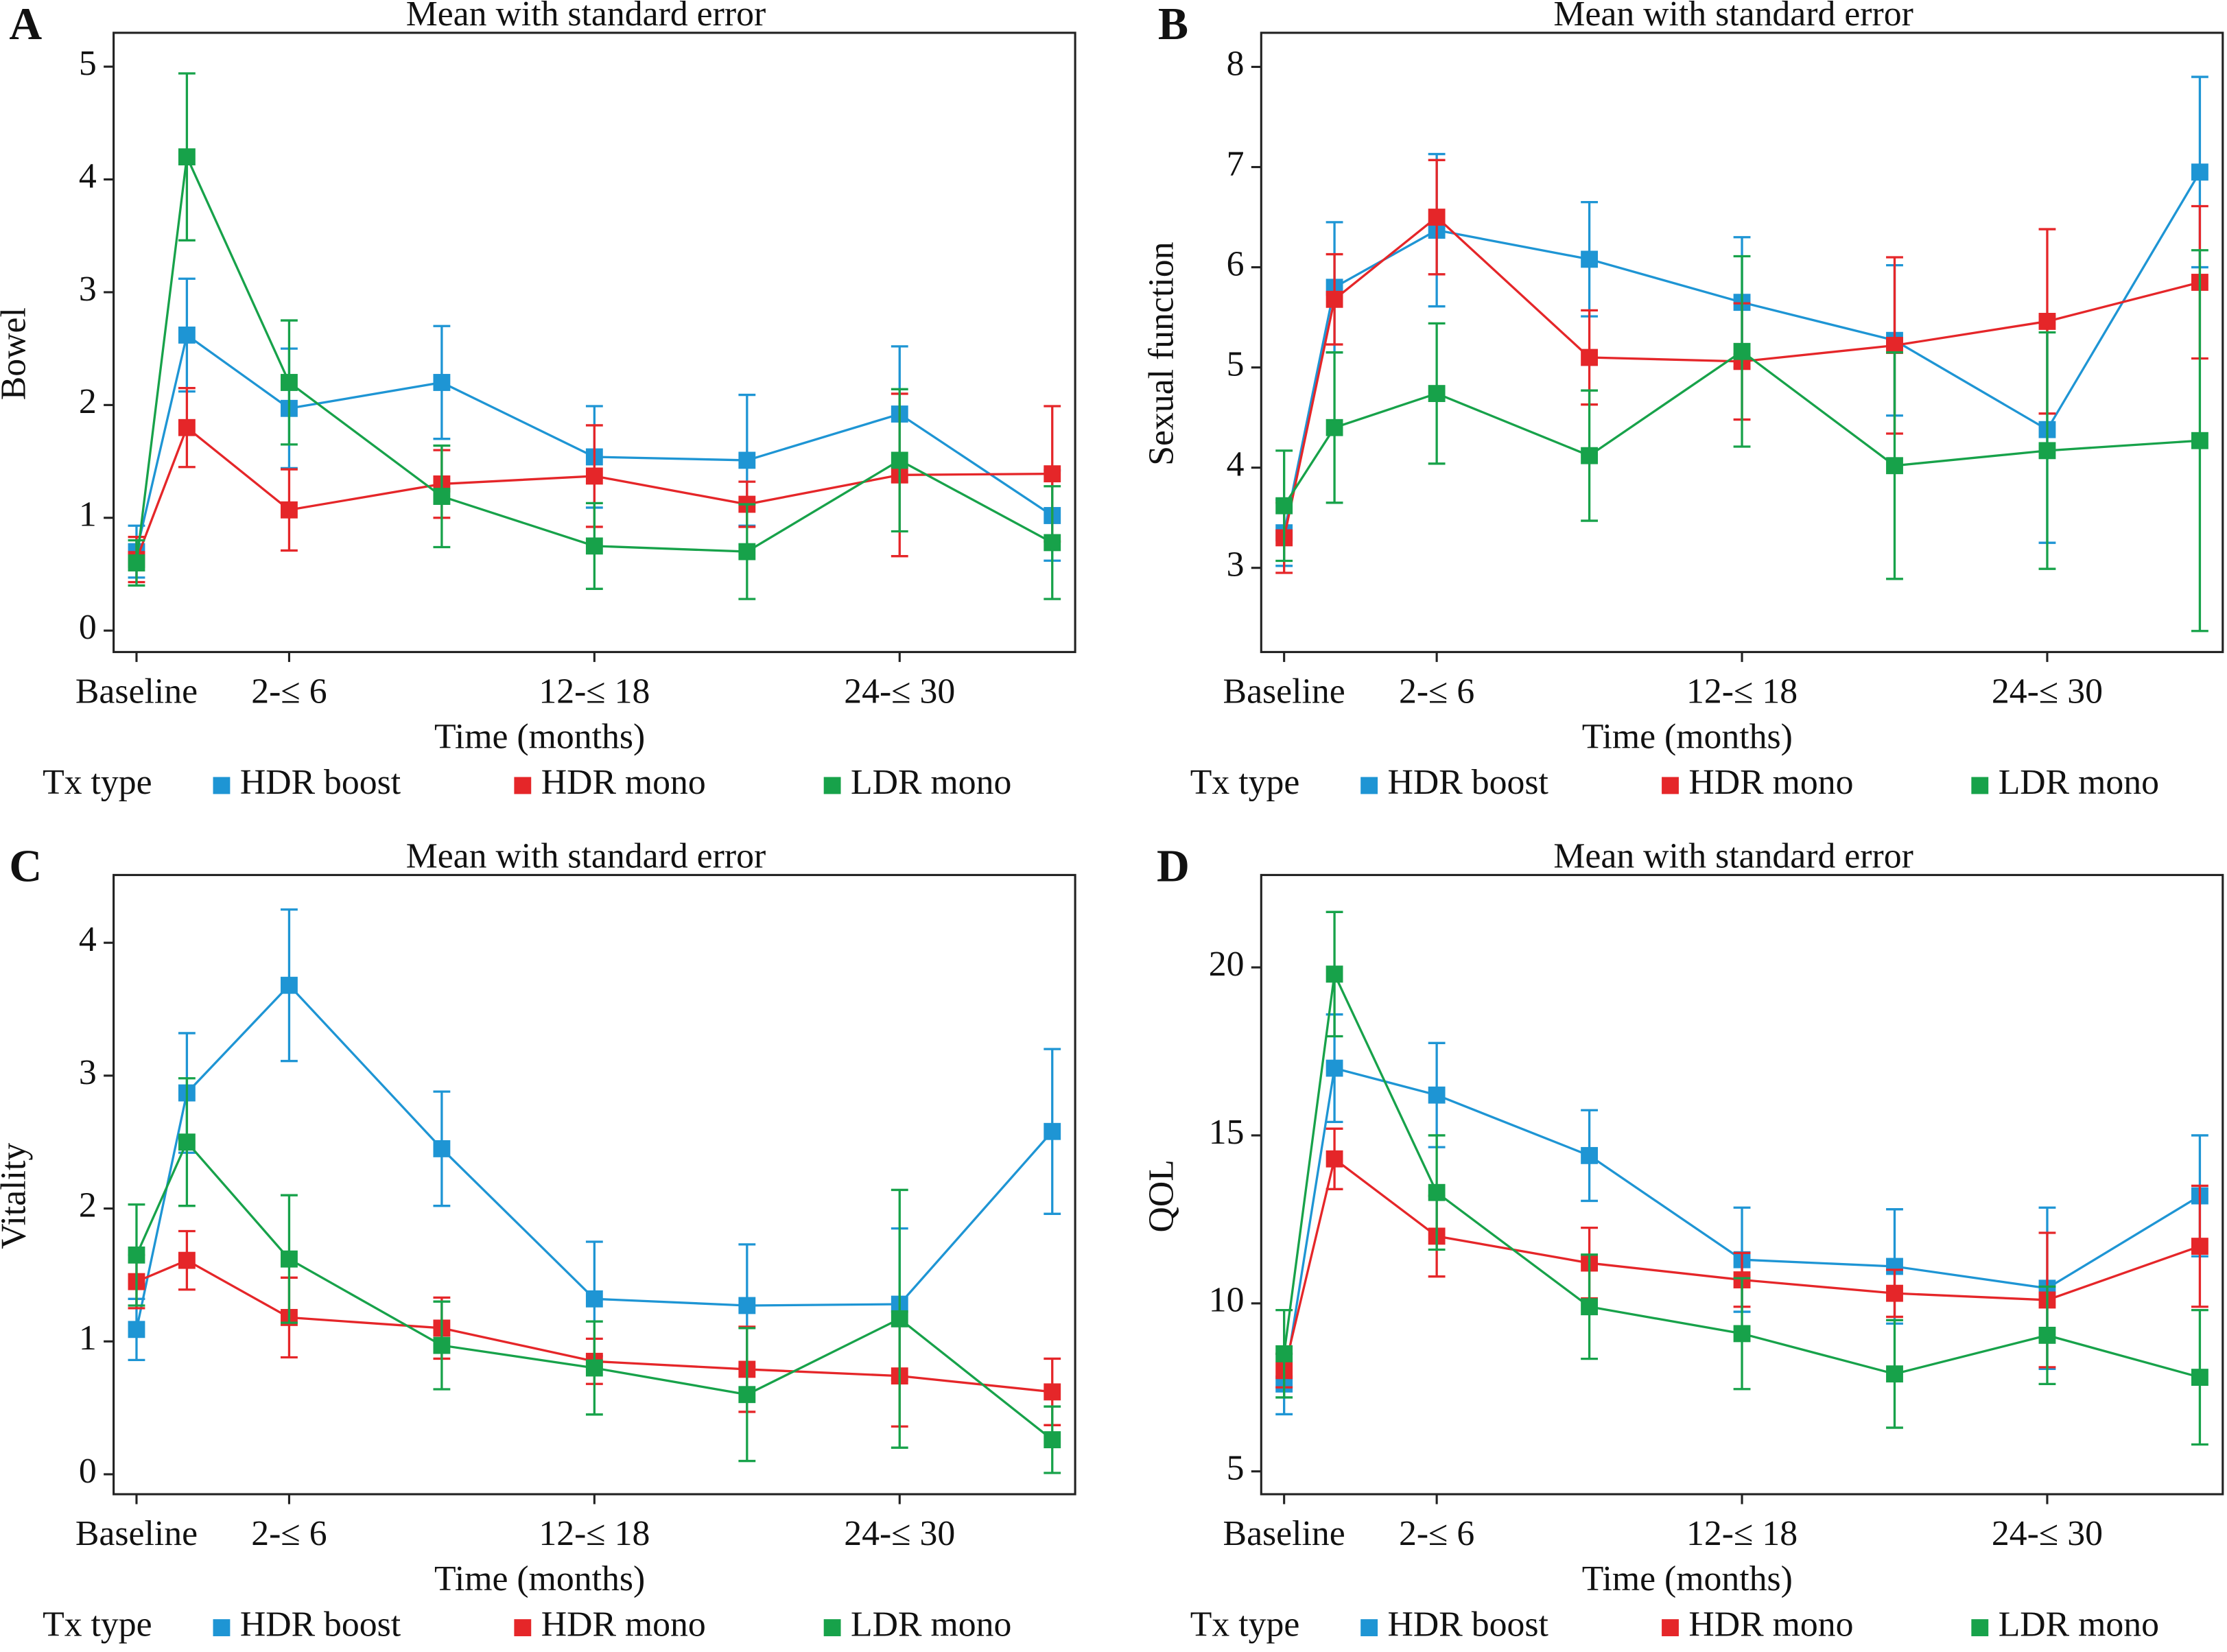 This screenshot has width=2227, height=1652. Describe the element at coordinates (88, 1471) in the screenshot. I see `y-tick-label: 0` at that location.